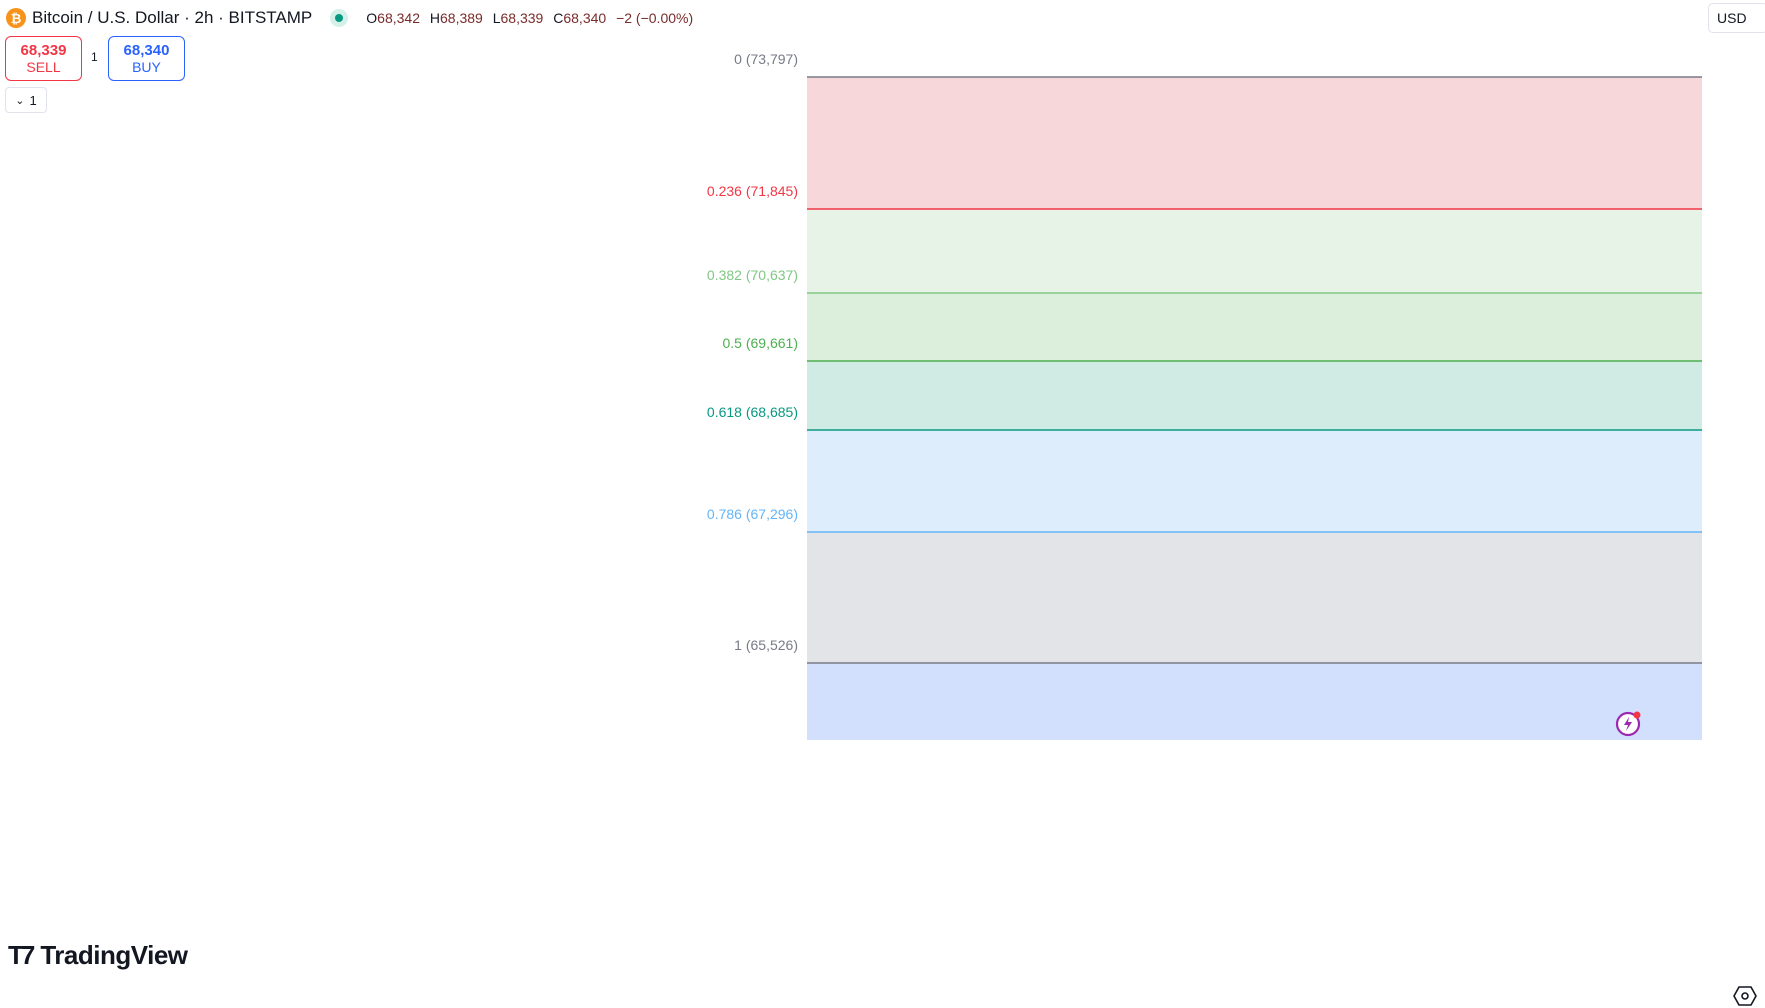 The width and height of the screenshot is (1765, 1008). What do you see at coordinates (752, 191) in the screenshot?
I see `fib-level-label: 0.236 (71,845)` at bounding box center [752, 191].